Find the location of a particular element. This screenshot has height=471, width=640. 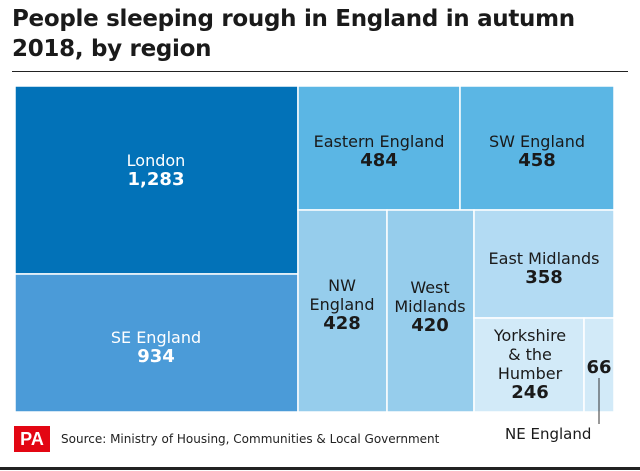

pa-logo: PA is located at coordinates (32, 439).